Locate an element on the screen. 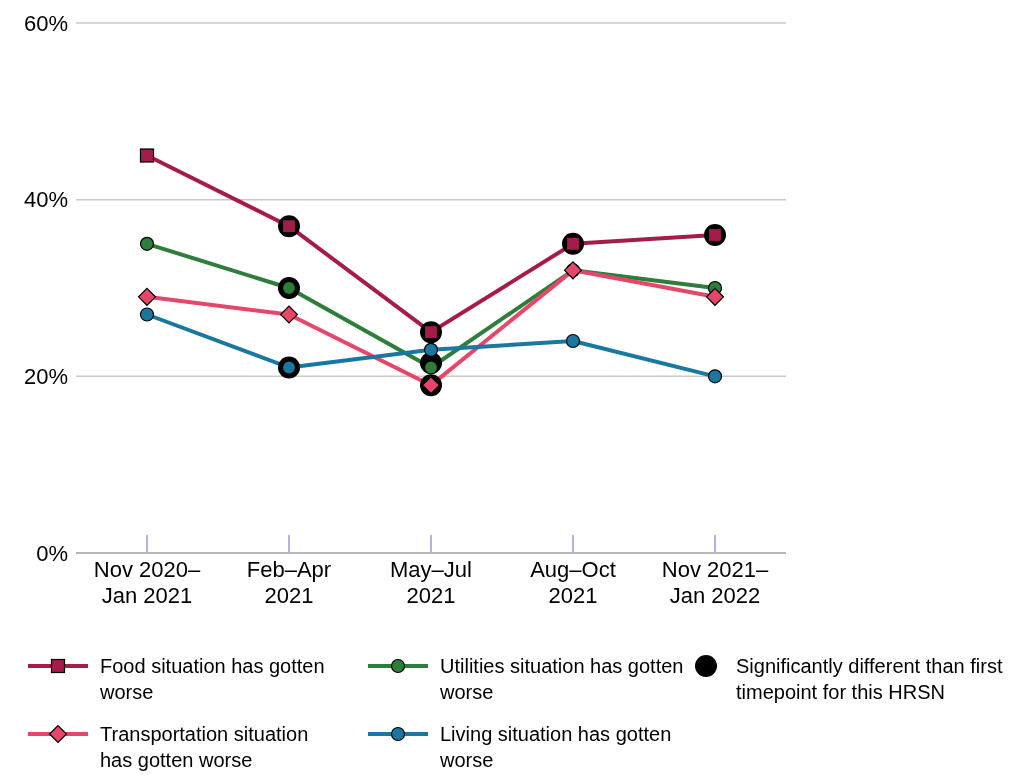 The height and width of the screenshot is (775, 1015). legend-label: Living situation has gotten worse is located at coordinates (556, 747).